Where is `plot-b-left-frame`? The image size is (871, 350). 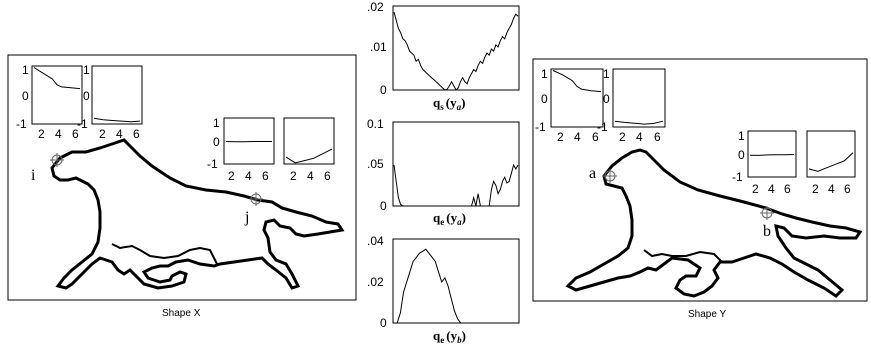 plot-b-left-frame is located at coordinates (772, 154).